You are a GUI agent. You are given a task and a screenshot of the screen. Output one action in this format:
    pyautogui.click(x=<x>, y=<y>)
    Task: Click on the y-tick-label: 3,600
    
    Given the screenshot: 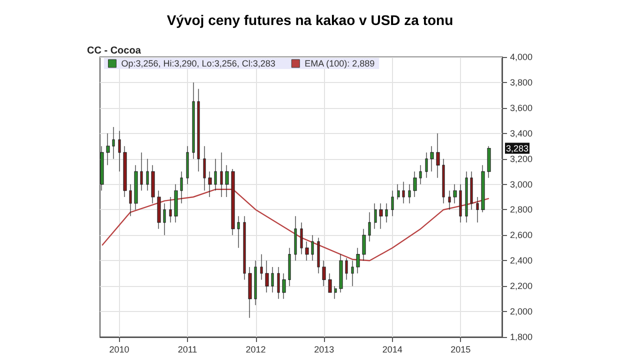 What is the action you would take?
    pyautogui.click(x=521, y=107)
    